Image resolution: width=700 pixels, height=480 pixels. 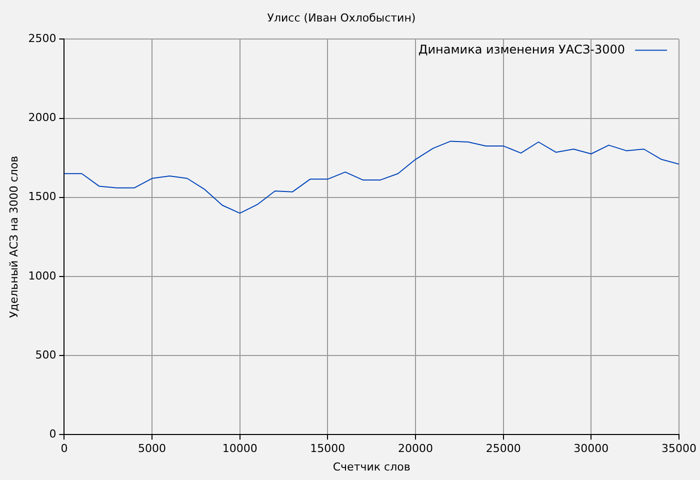 I want to click on chart-title: Улисс (Иван Охлобыстин), so click(x=341, y=17).